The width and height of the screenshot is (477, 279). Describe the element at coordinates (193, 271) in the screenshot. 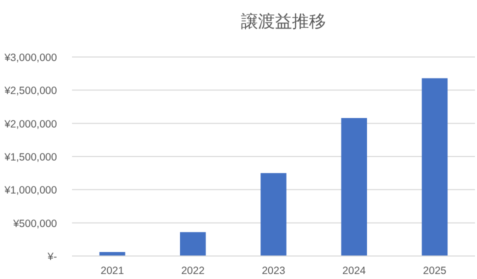

I see `x-tick-label: 2022` at that location.